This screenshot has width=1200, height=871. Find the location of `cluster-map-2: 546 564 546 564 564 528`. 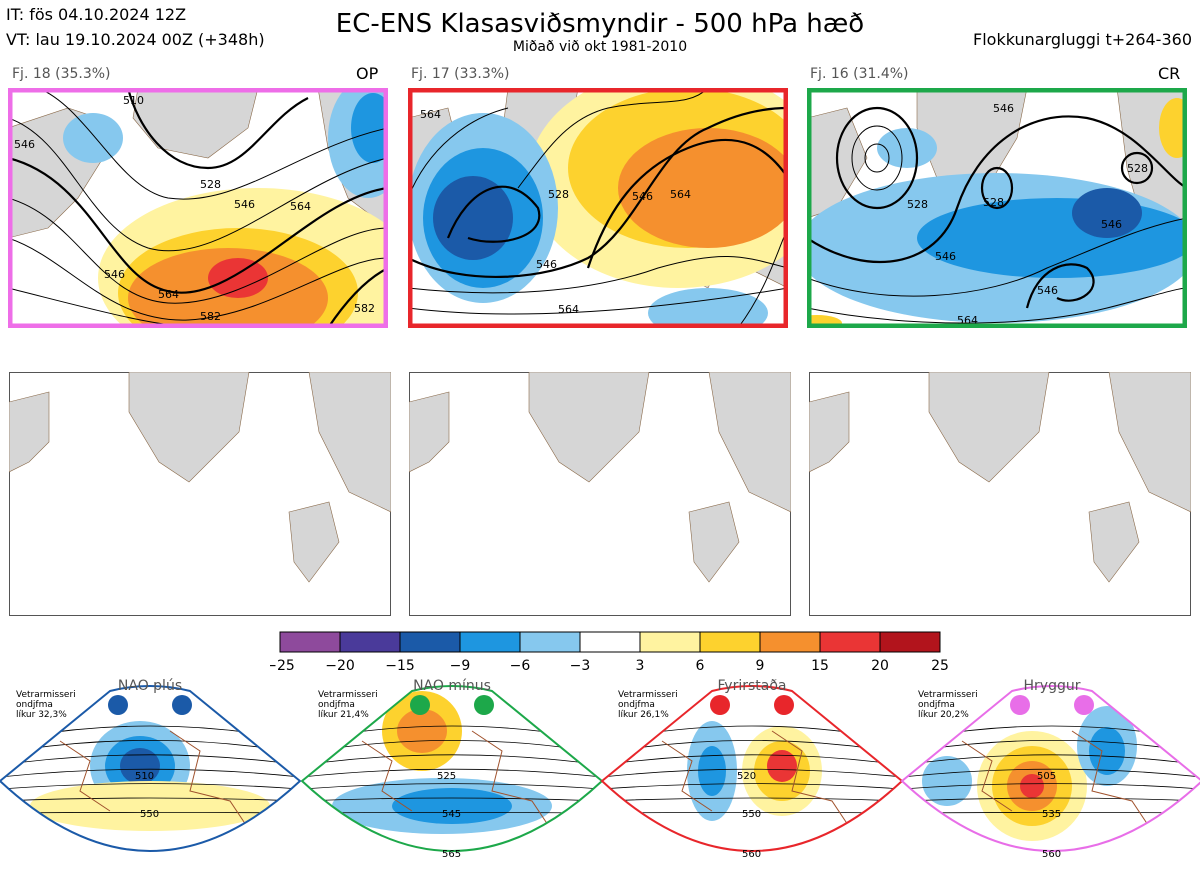

cluster-map-2: 546 564 546 564 564 528 is located at coordinates (598, 208).